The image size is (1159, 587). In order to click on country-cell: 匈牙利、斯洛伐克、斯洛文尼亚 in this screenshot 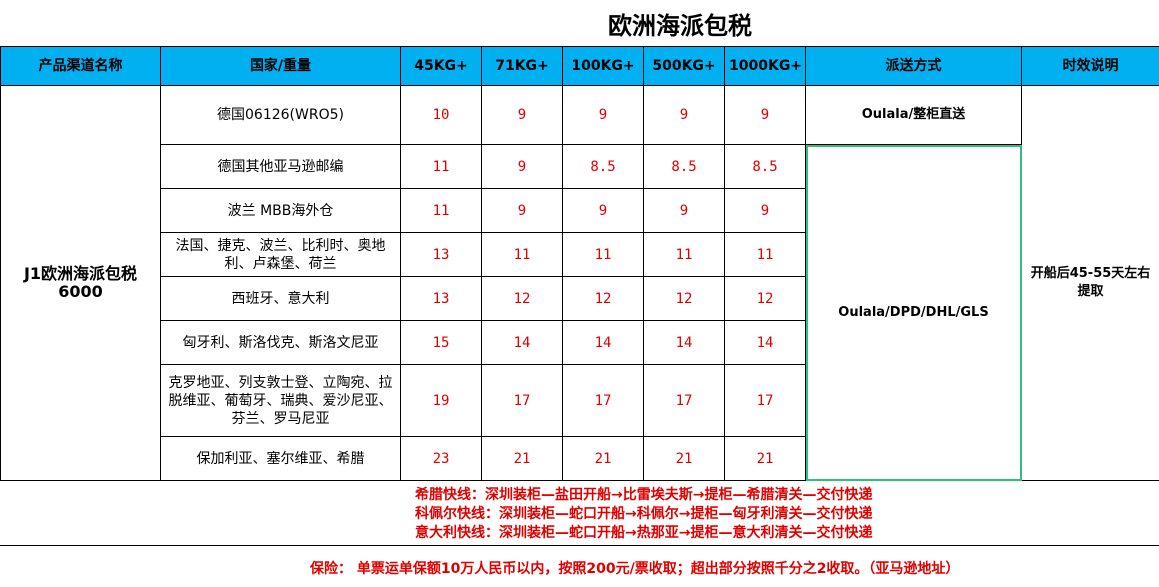, I will do `click(280, 342)`.